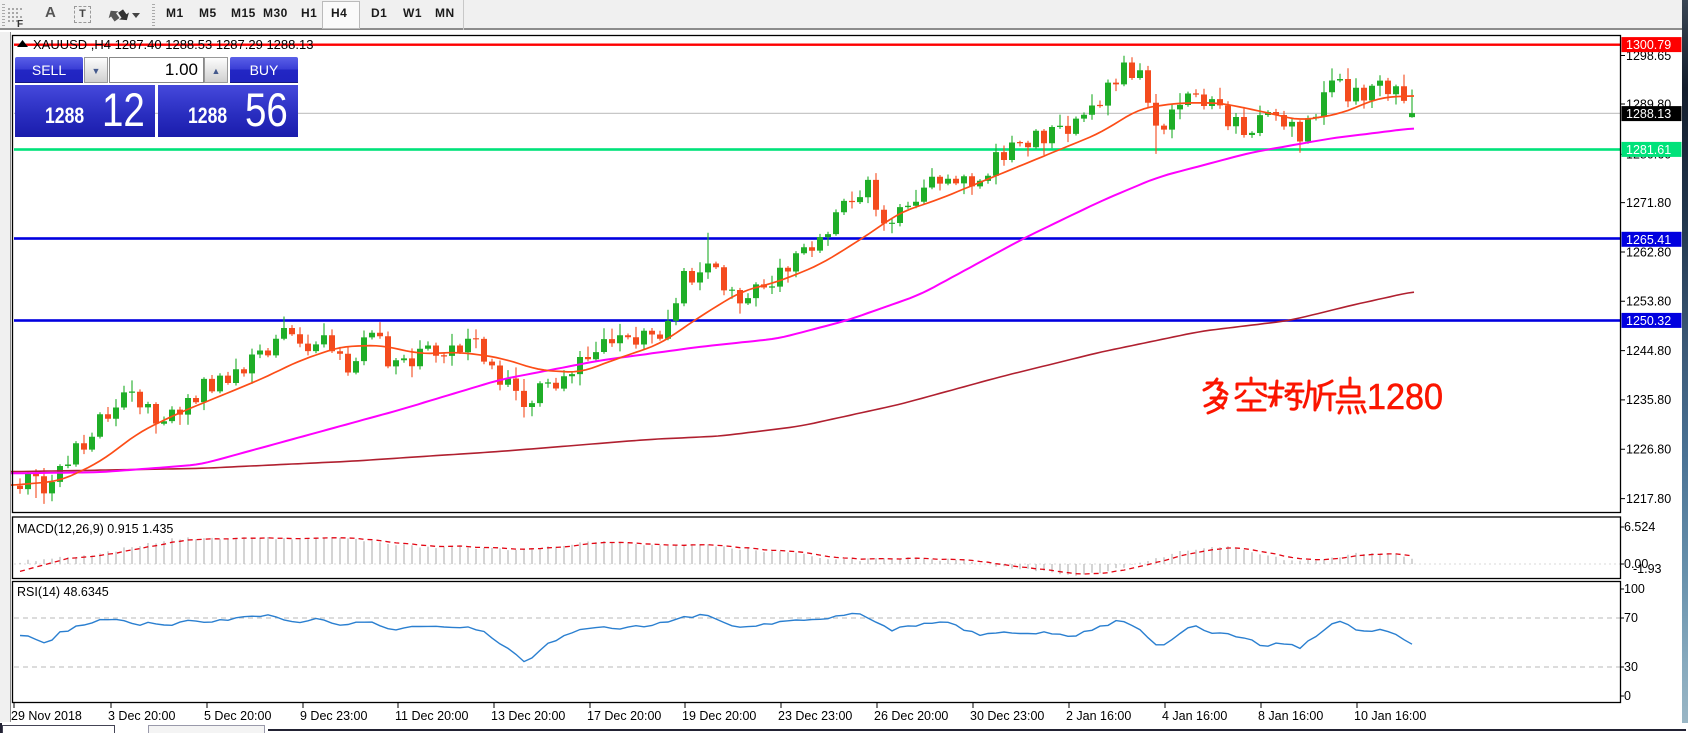 Image resolution: width=1688 pixels, height=733 pixels. Describe the element at coordinates (1631, 618) in the screenshot. I see `svg-text: 70` at that location.